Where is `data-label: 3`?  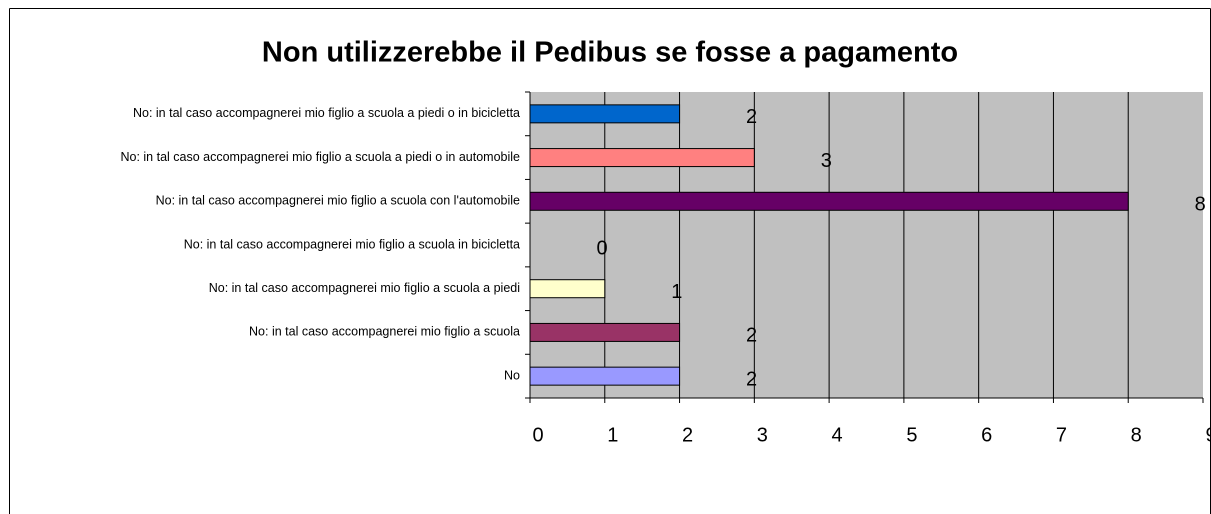 data-label: 3 is located at coordinates (826, 161).